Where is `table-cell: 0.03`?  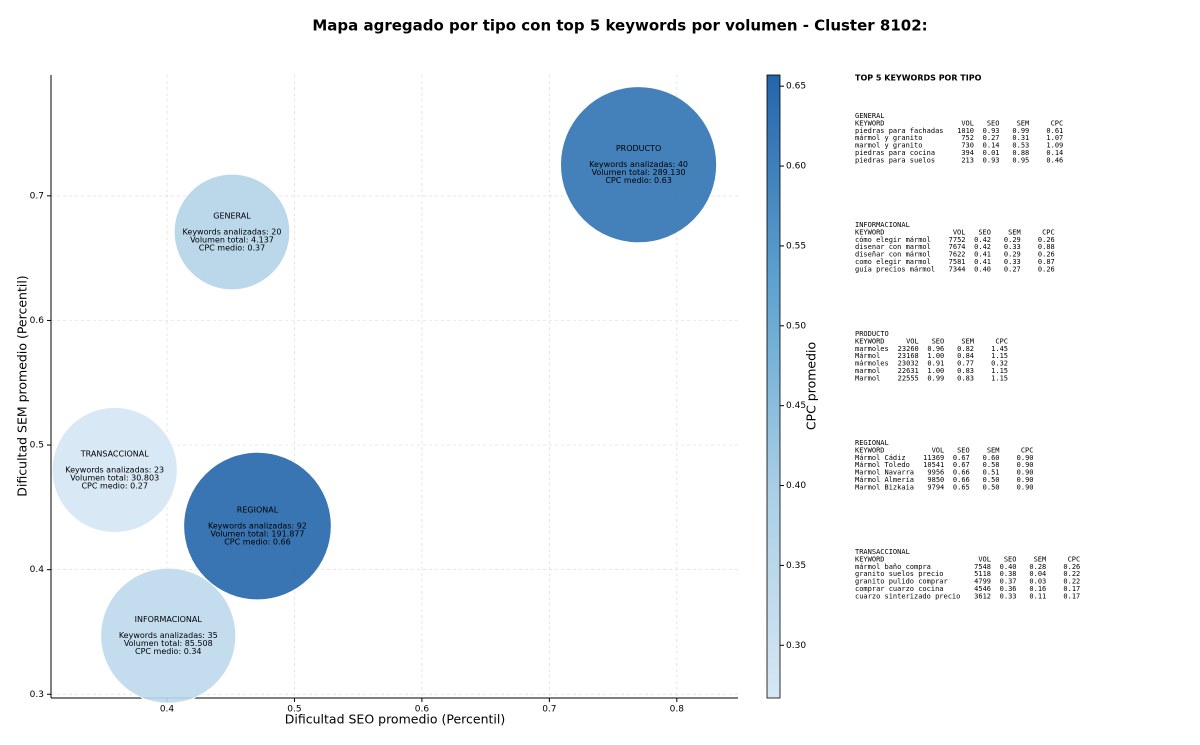 table-cell: 0.03 is located at coordinates (1037, 582).